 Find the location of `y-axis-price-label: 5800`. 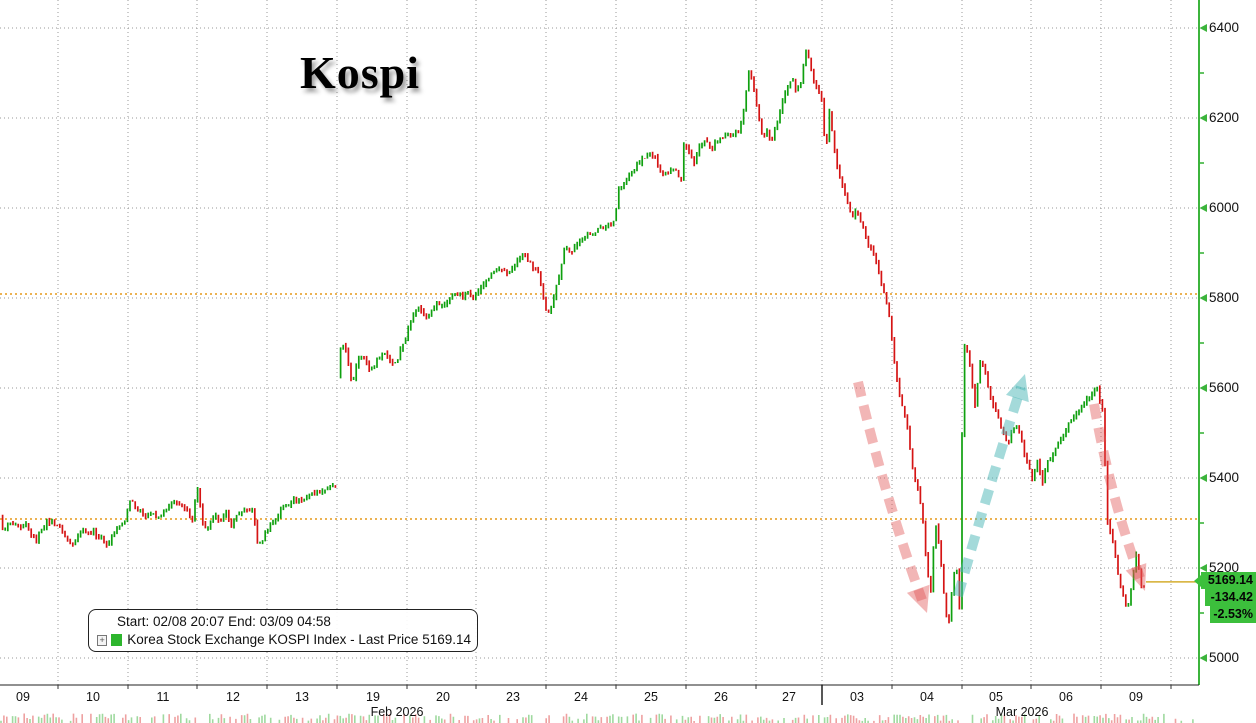

y-axis-price-label: 5800 is located at coordinates (1224, 297).